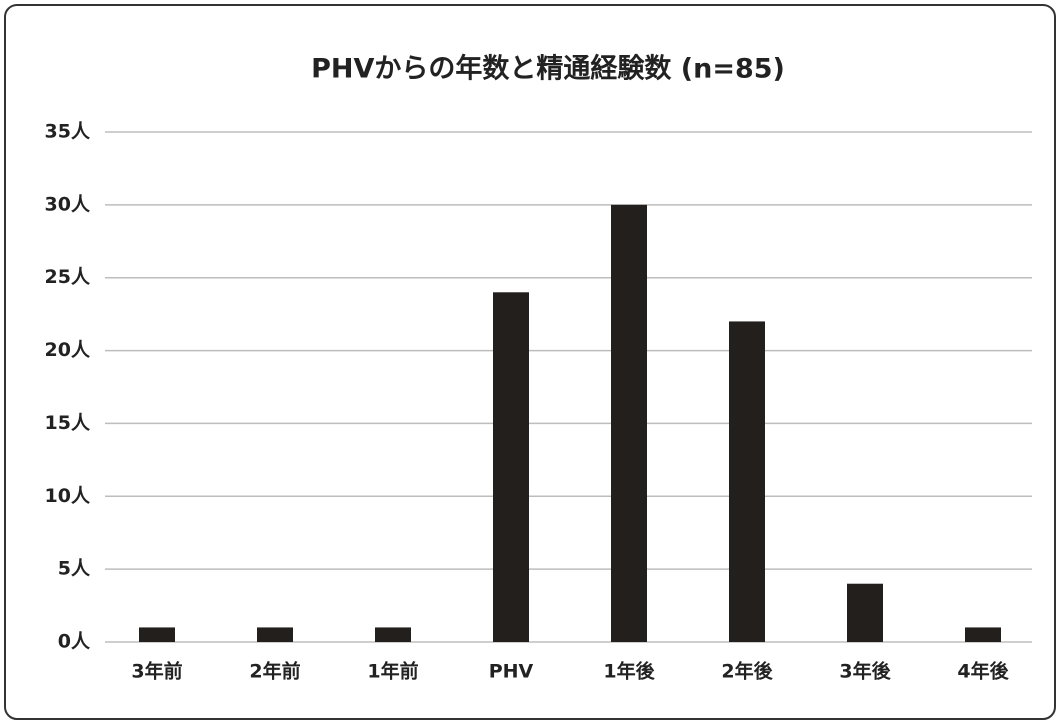 The image size is (1061, 726). Describe the element at coordinates (68, 423) in the screenshot. I see `y-tick-label: 15人` at that location.